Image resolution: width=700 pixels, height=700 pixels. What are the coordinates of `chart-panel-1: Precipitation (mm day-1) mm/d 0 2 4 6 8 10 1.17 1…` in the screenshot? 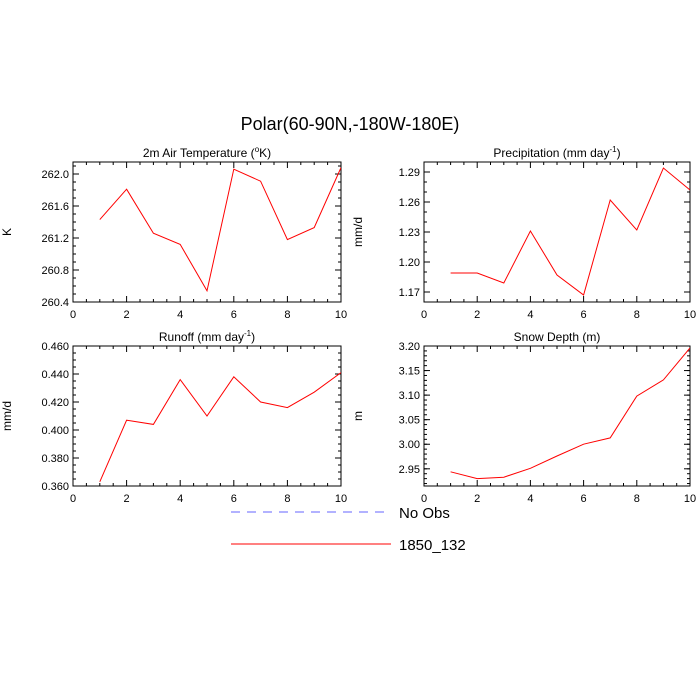 It's located at (523, 233).